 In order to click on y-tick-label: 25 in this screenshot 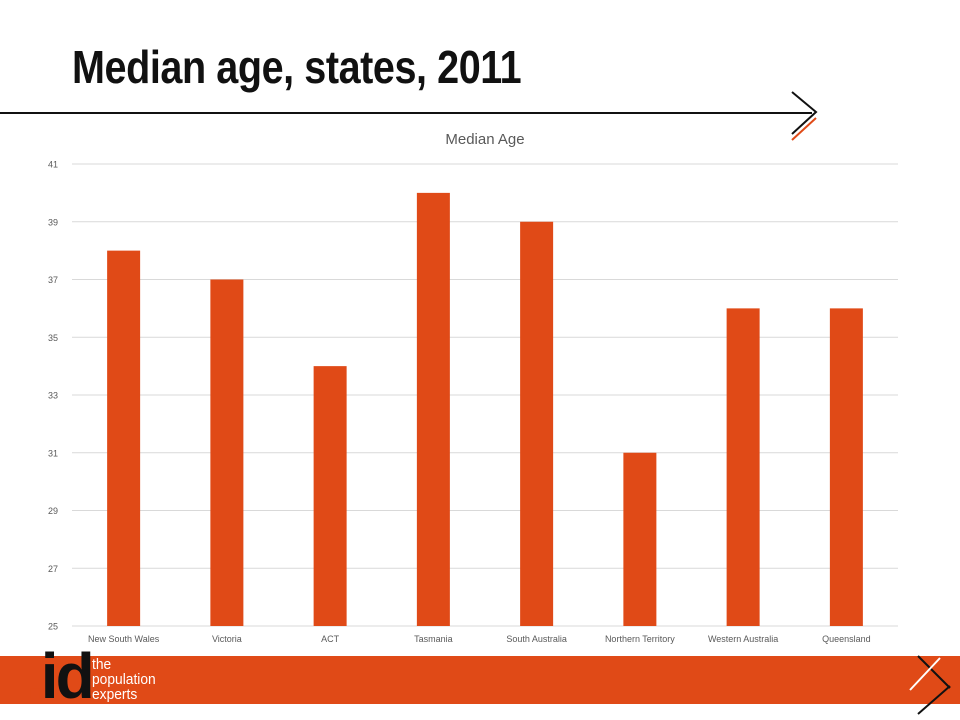, I will do `click(53, 627)`.